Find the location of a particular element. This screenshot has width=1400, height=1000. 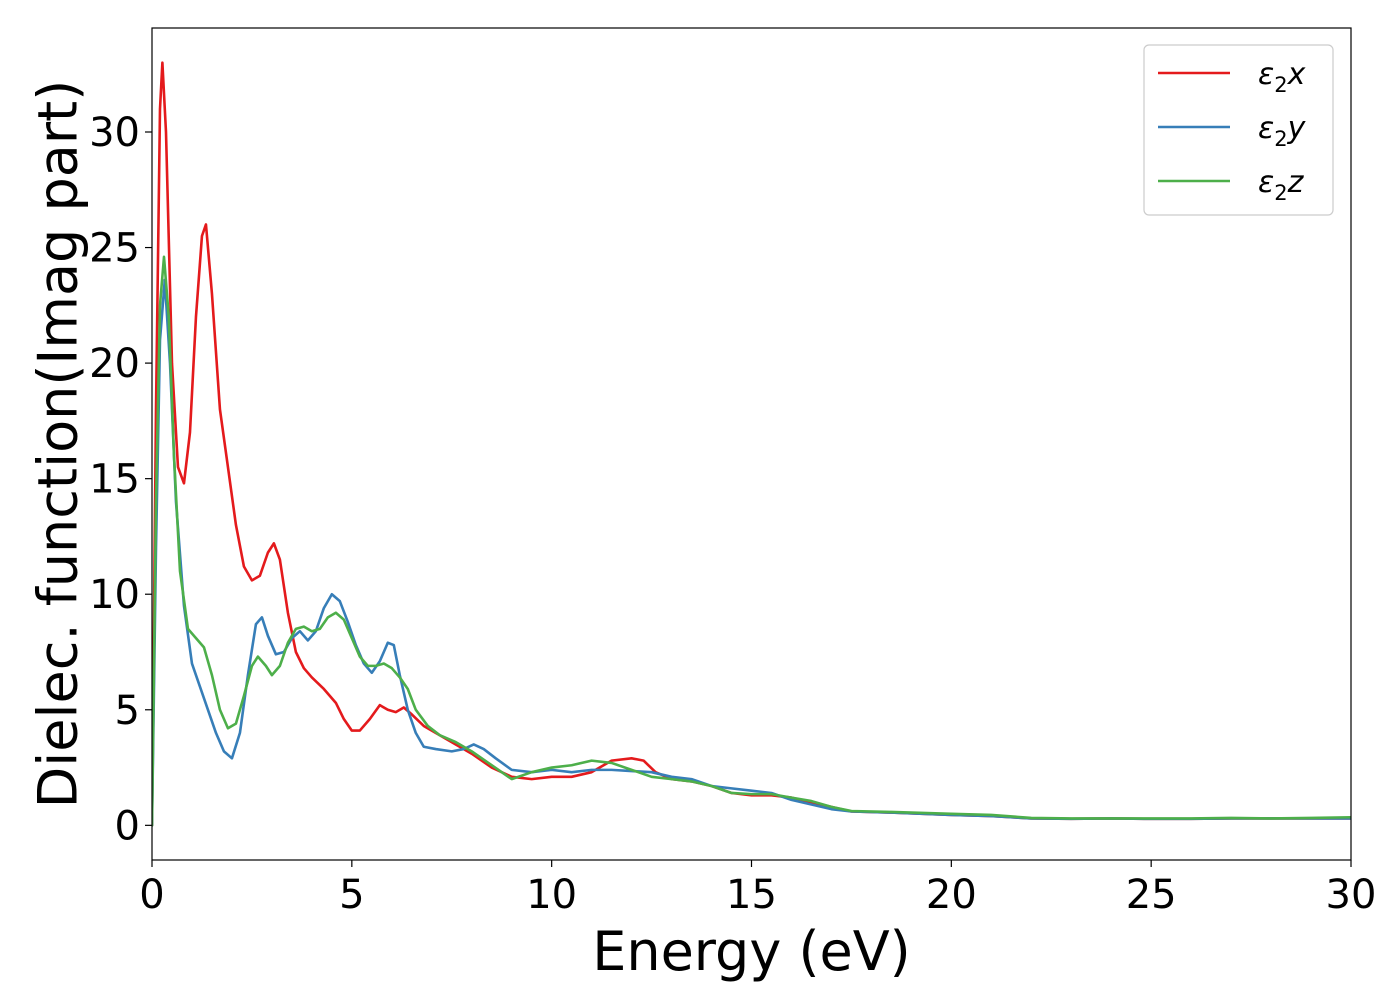

x-tick-label: 15 is located at coordinates (751, 895).